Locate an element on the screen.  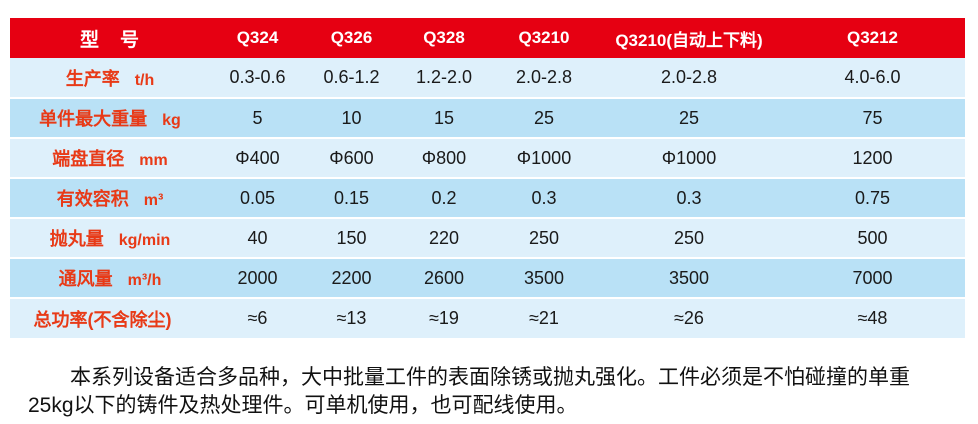
spec-value: Φ800 is located at coordinates (444, 157).